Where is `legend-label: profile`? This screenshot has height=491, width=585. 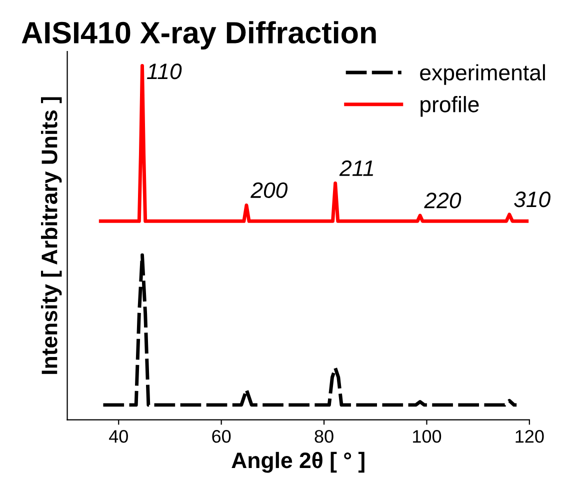
legend-label: profile is located at coordinates (449, 106).